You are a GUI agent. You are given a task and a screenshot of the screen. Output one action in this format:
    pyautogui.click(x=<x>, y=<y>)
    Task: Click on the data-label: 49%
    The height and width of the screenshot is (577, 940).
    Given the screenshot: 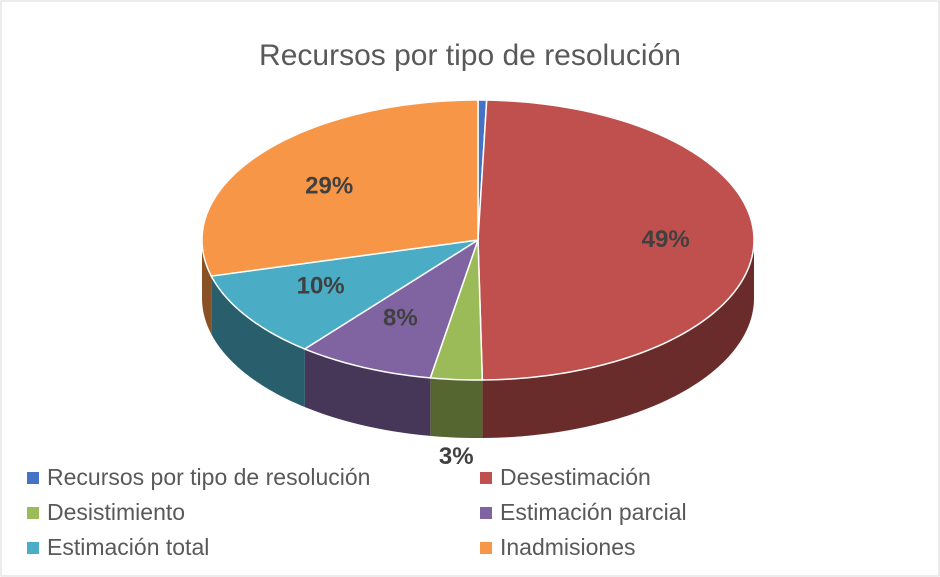 What is the action you would take?
    pyautogui.click(x=666, y=239)
    